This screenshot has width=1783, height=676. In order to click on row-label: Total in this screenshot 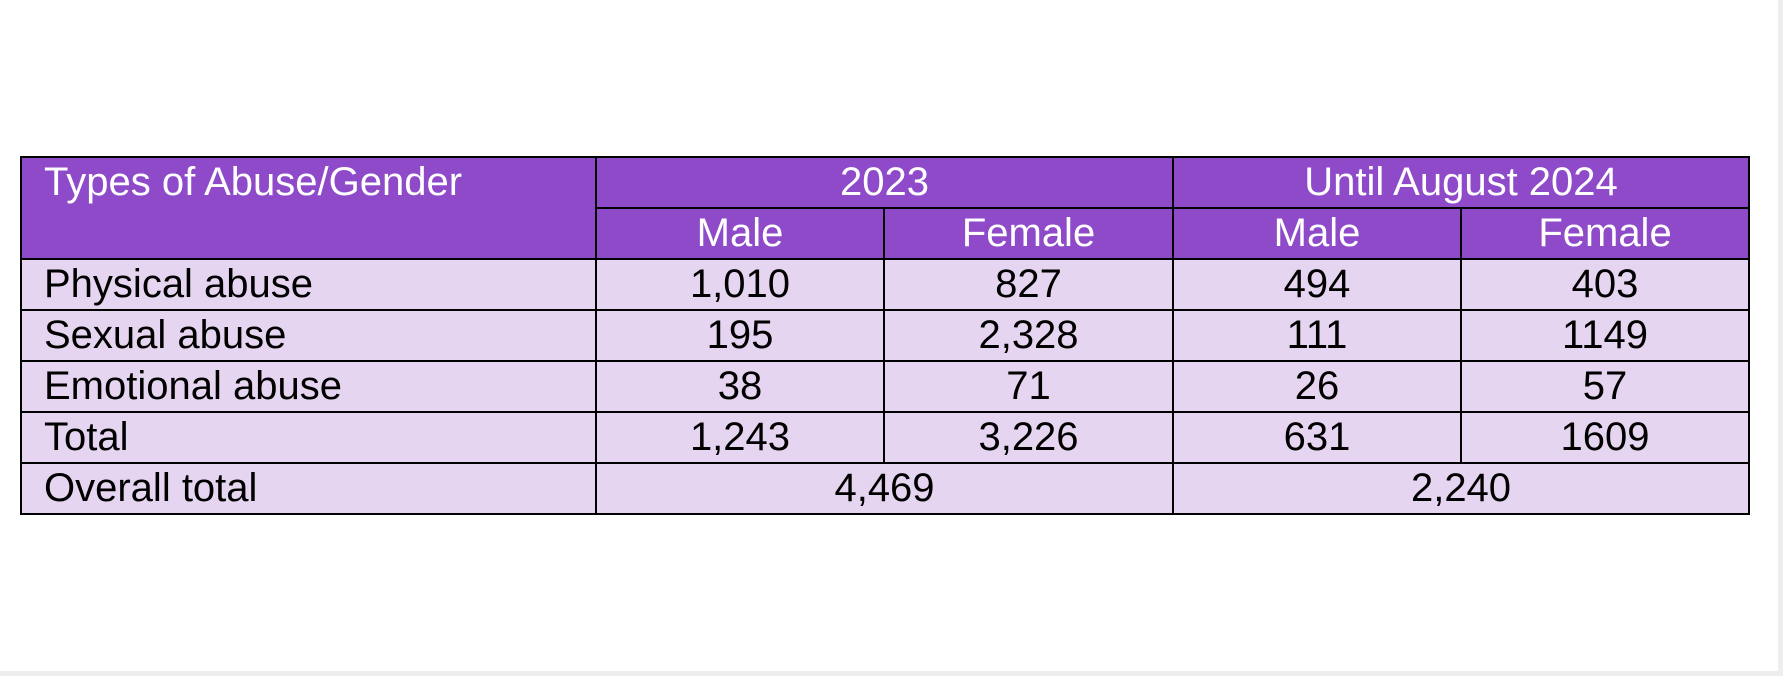, I will do `click(308, 437)`.